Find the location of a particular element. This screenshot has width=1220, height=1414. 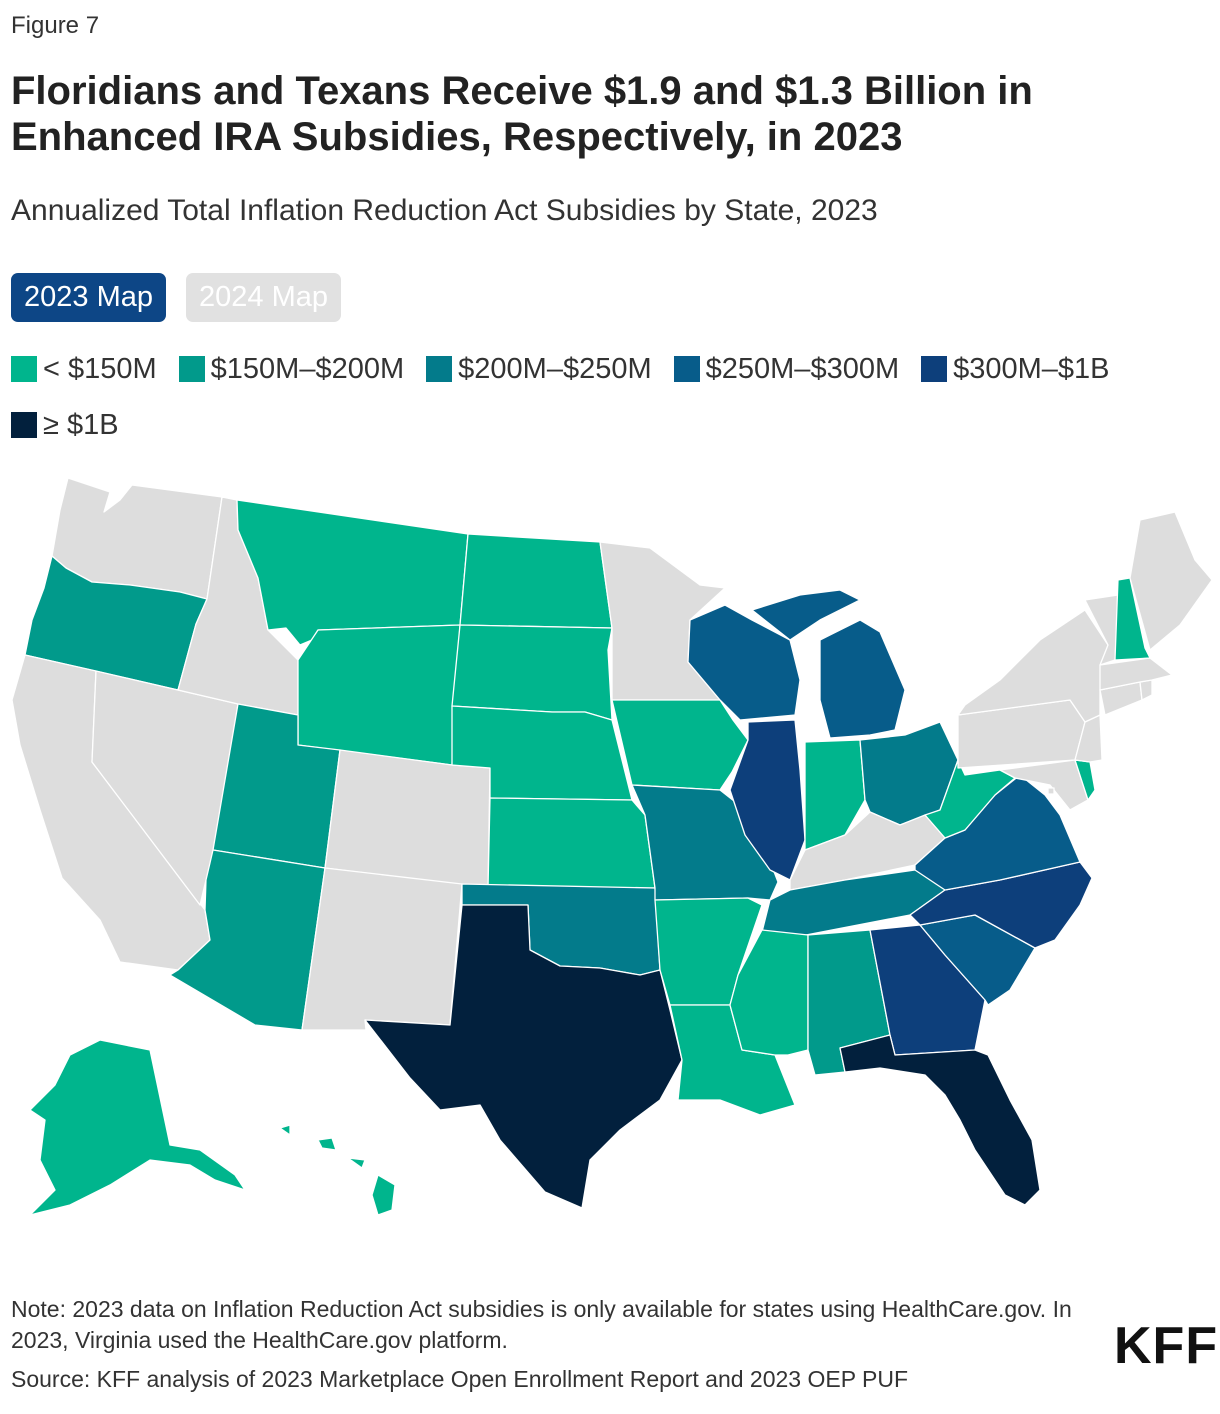

legend-item: $200M–$250M is located at coordinates (539, 369).